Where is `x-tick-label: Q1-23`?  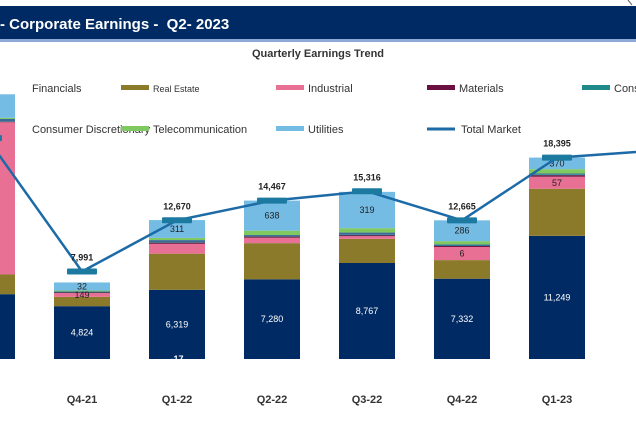 x-tick-label: Q1-23 is located at coordinates (557, 400).